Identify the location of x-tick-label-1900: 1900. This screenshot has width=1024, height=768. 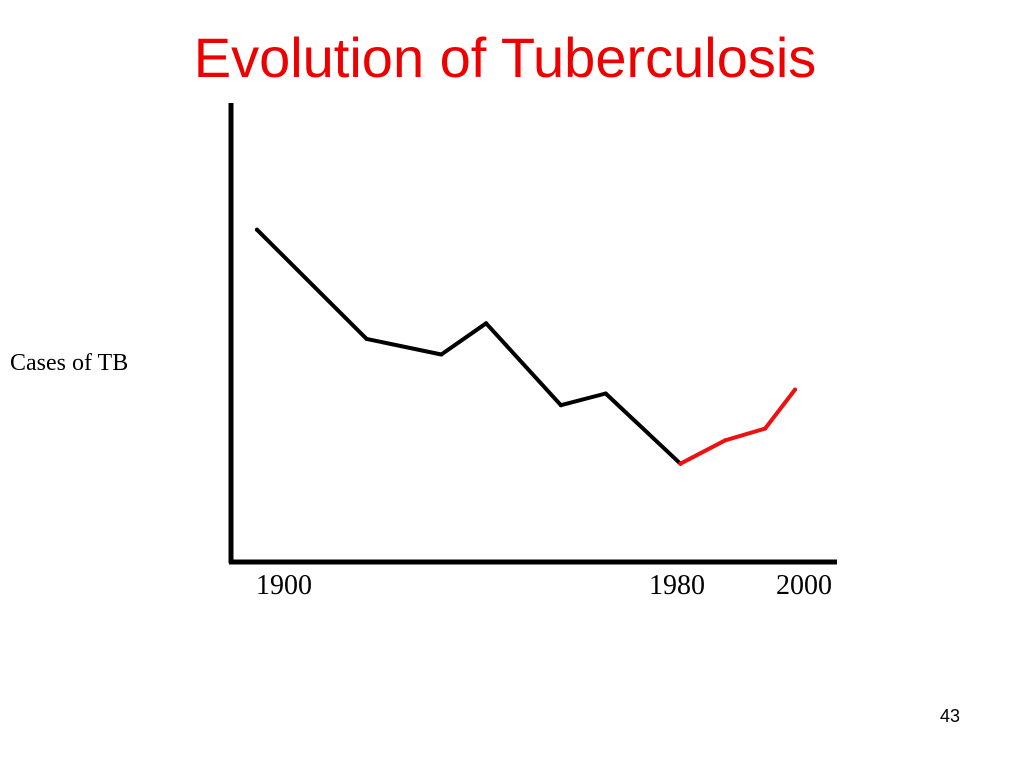
(284, 585).